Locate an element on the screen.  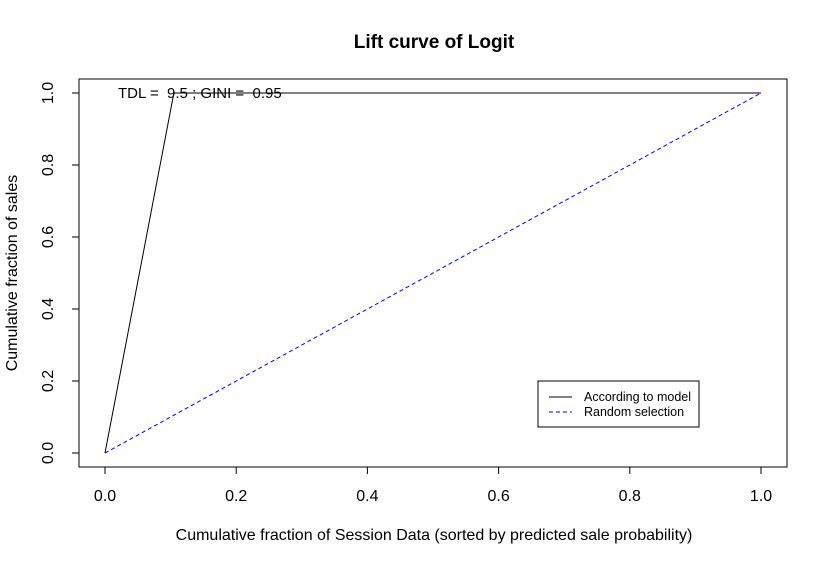
y-axis-label: Cumulative fraction of sales is located at coordinates (12, 273).